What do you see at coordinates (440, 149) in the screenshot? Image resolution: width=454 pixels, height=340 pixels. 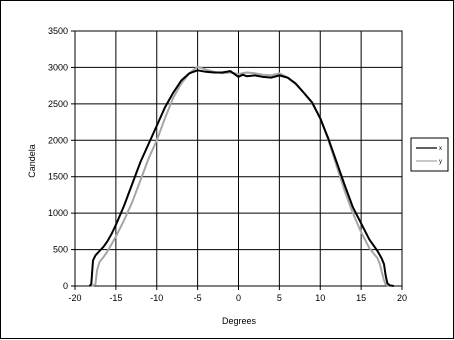 I see `legend-label-x: x` at bounding box center [440, 149].